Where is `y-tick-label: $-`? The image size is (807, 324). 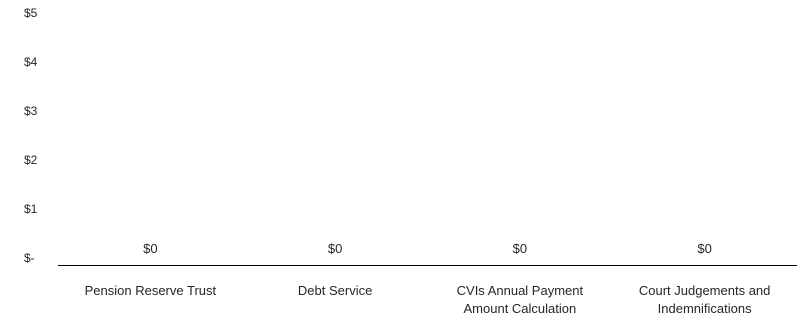
y-tick-label: $- is located at coordinates (29, 258).